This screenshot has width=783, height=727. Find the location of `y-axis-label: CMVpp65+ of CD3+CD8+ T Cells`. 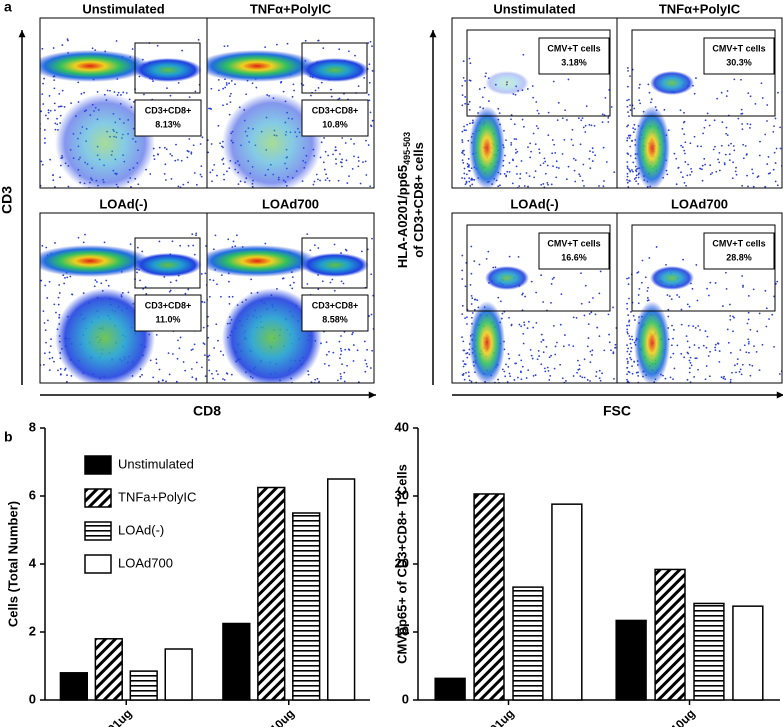

y-axis-label: CMVpp65+ of CD3+CD8+ T Cells is located at coordinates (401, 564).